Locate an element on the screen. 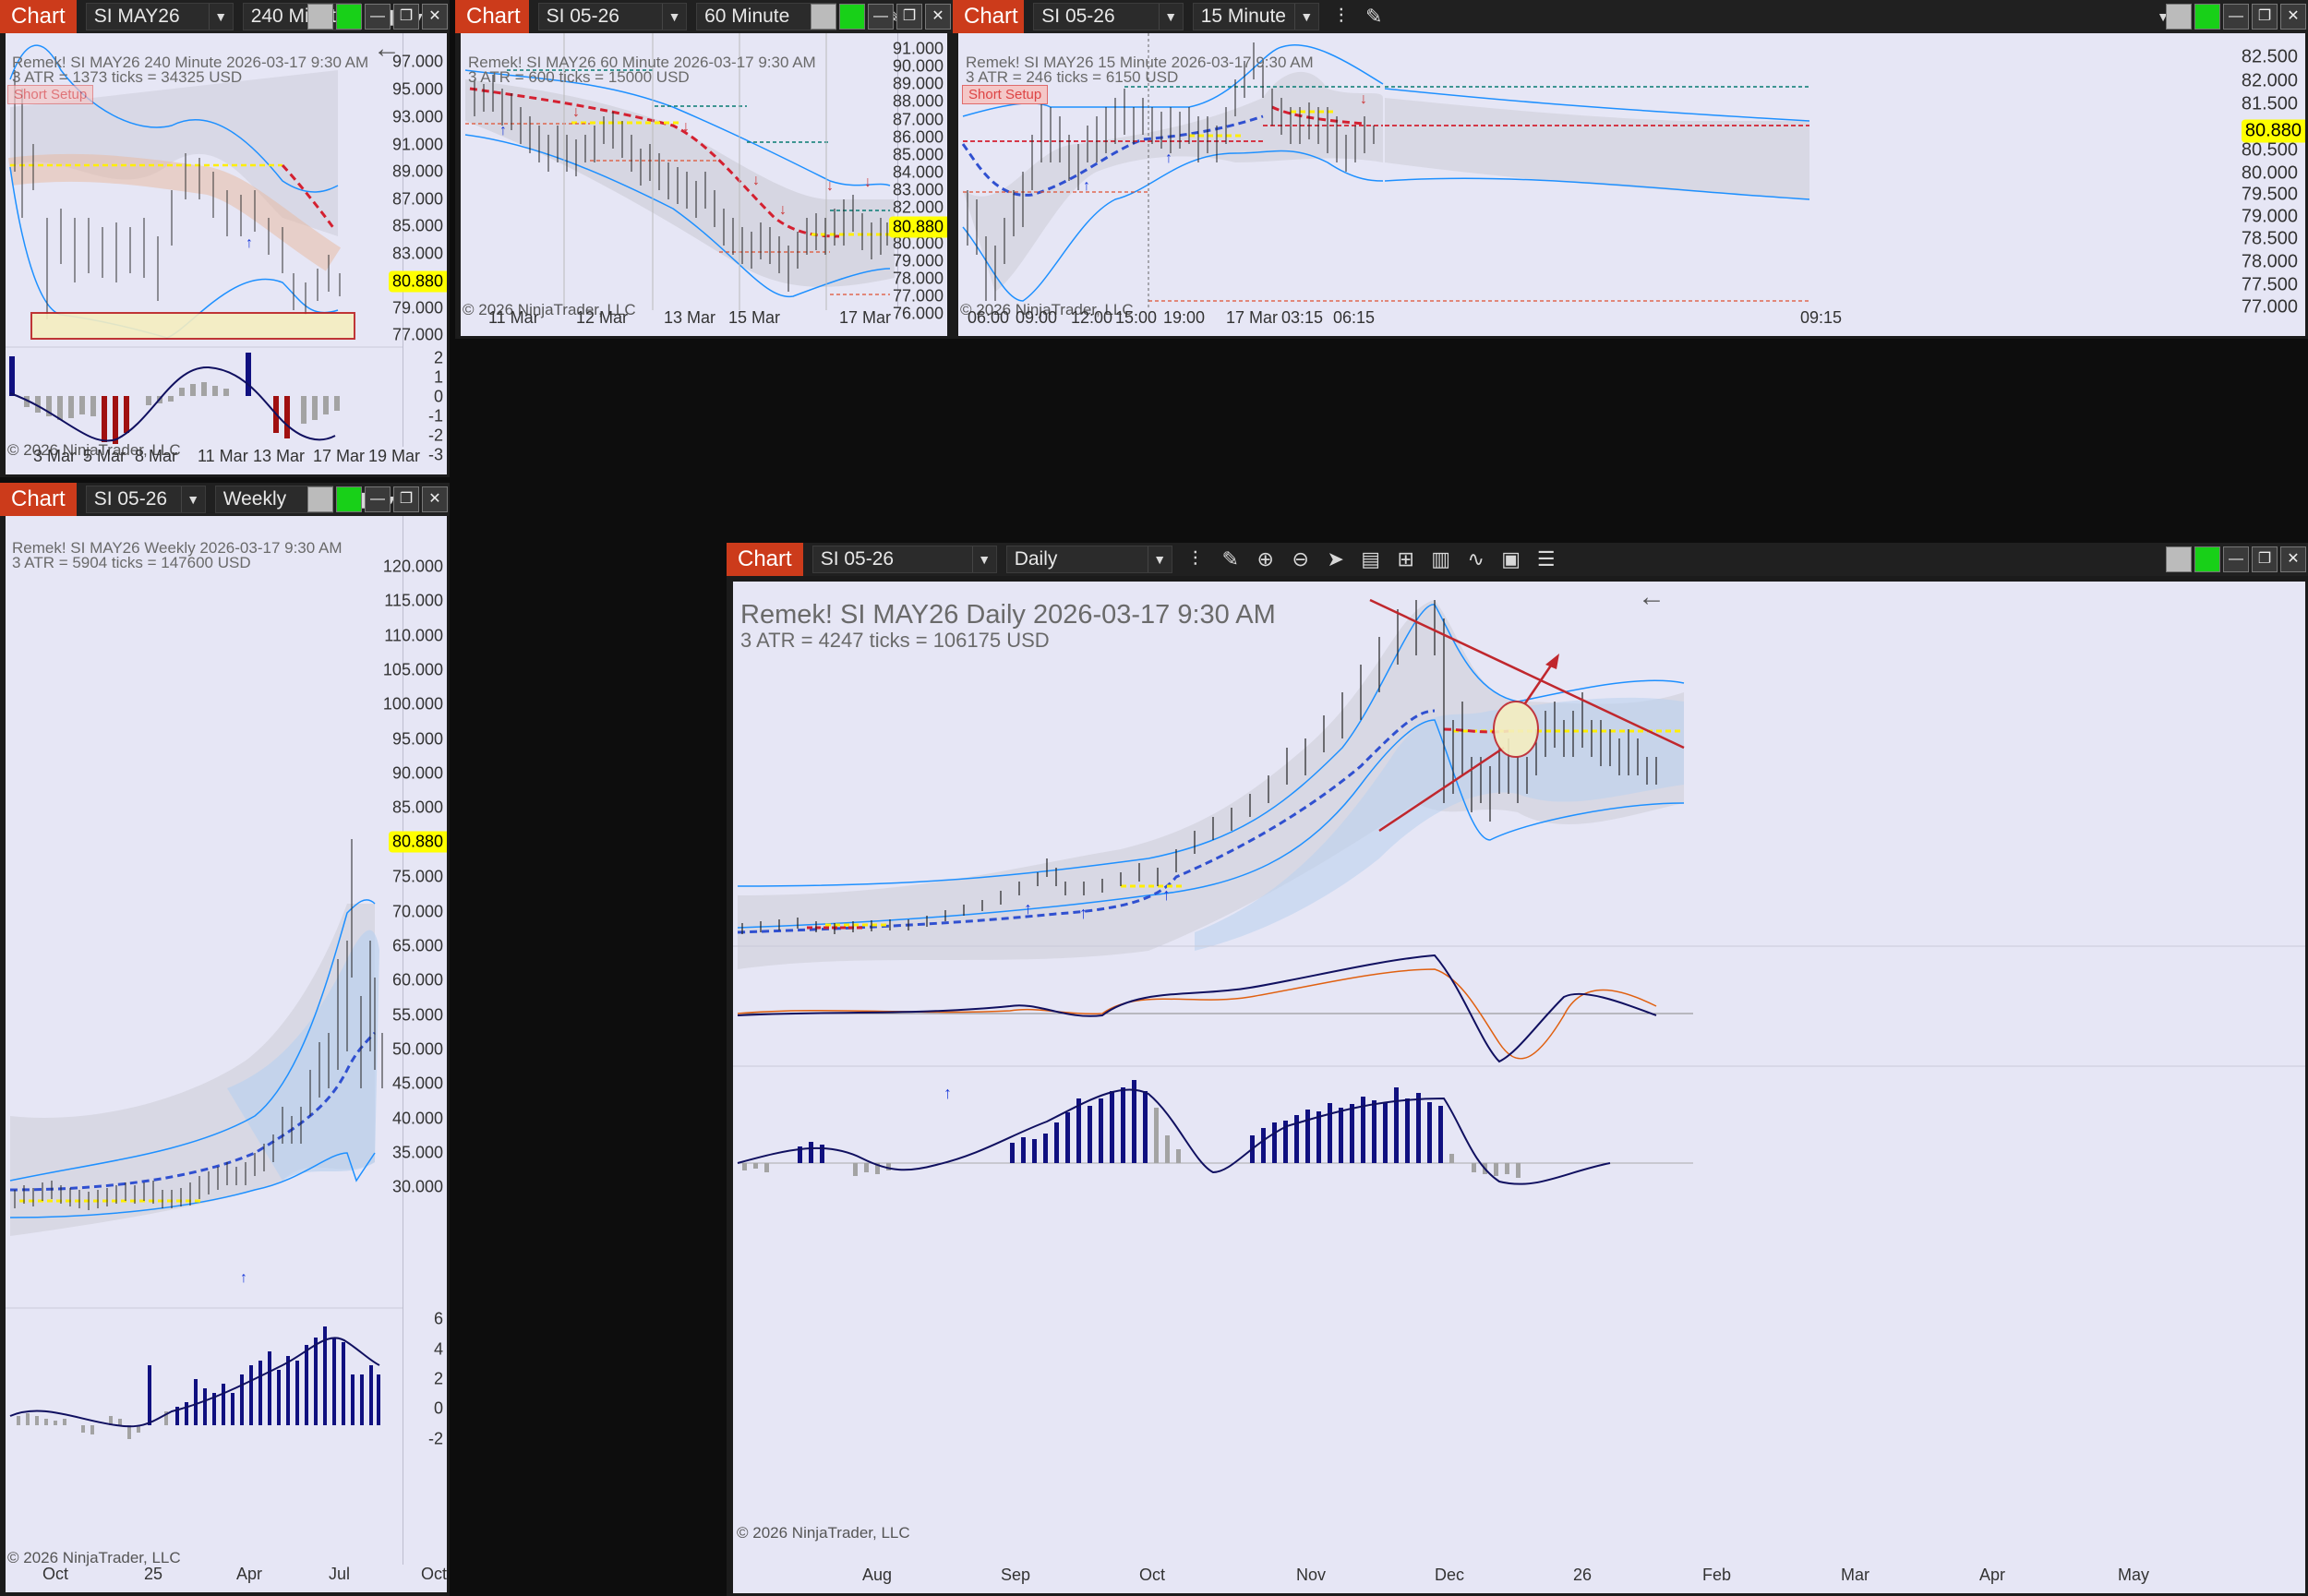 Image resolution: width=2308 pixels, height=1596 pixels. y-tick: 55.000 is located at coordinates (417, 1015).